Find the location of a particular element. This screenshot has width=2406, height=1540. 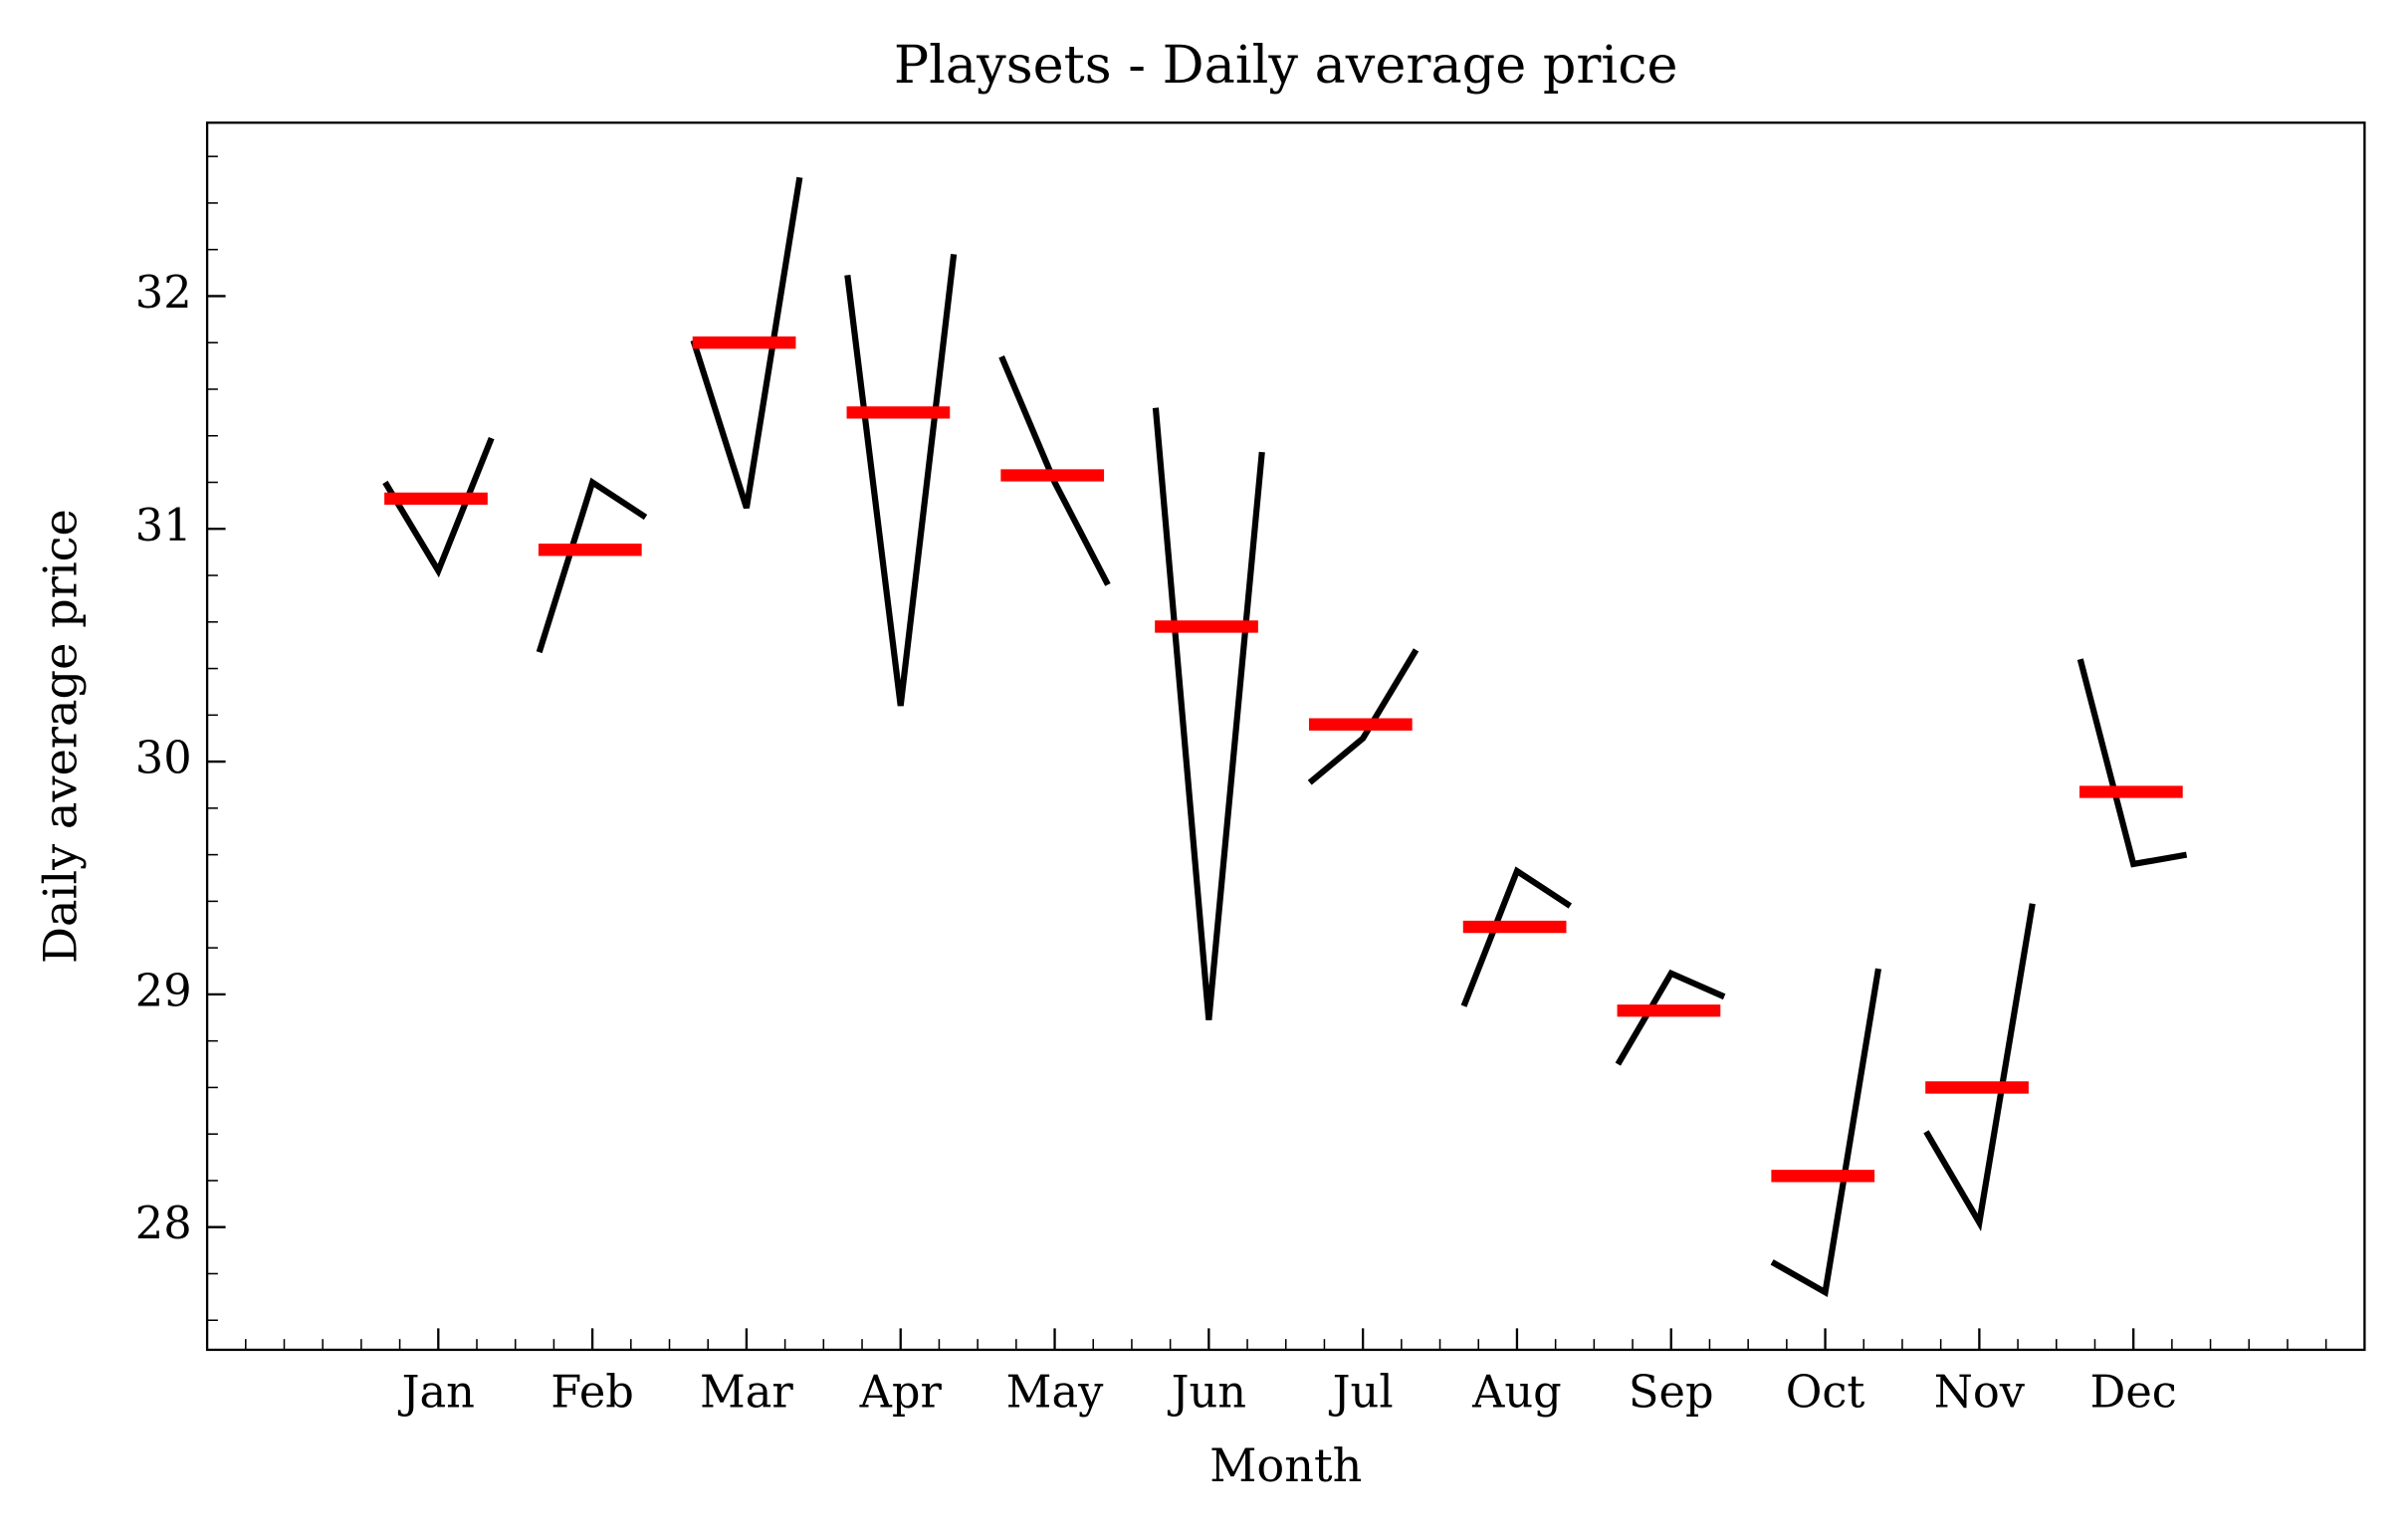

y-axis-label: Daily average price is located at coordinates (61, 736).